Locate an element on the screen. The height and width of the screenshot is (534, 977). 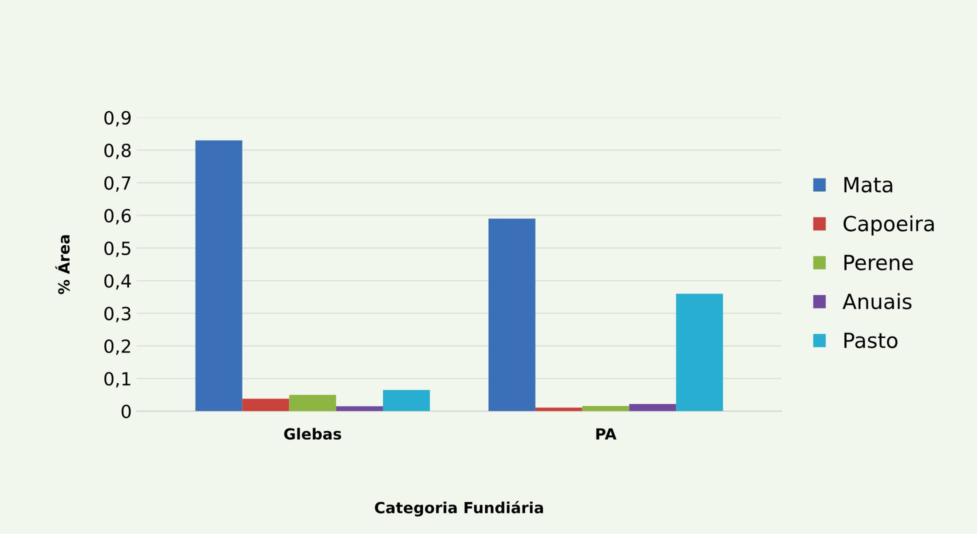
legend-label: Anuais is located at coordinates (877, 301).